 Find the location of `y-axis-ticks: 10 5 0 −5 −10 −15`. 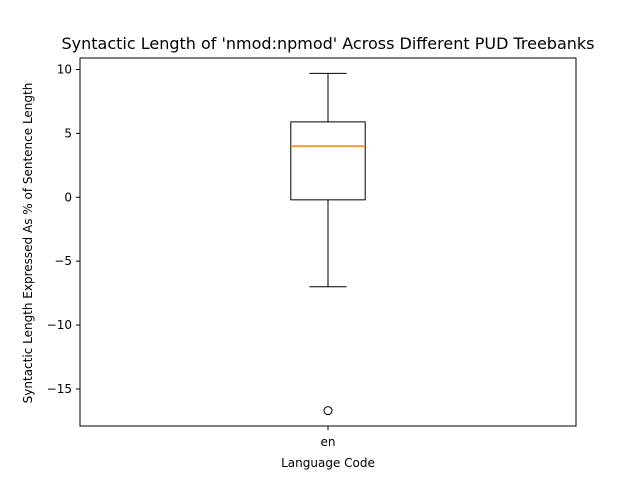

y-axis-ticks: 10 5 0 −5 −10 −15 is located at coordinates (63, 229).